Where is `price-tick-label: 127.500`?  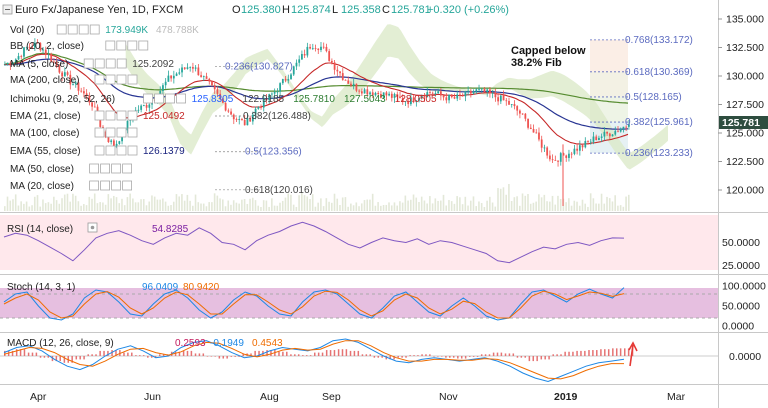
price-tick-label: 127.500 is located at coordinates (745, 105).